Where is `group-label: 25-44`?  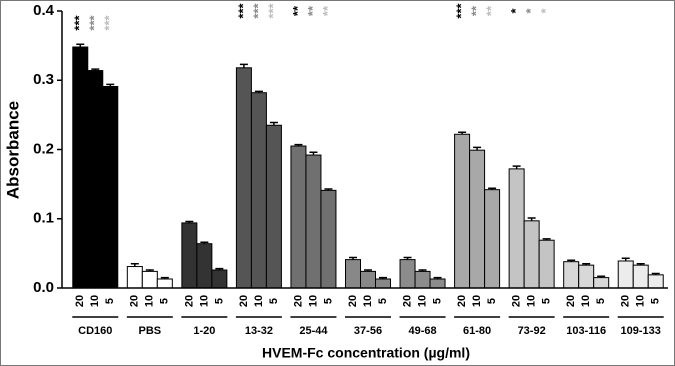 group-label: 25-44 is located at coordinates (313, 331).